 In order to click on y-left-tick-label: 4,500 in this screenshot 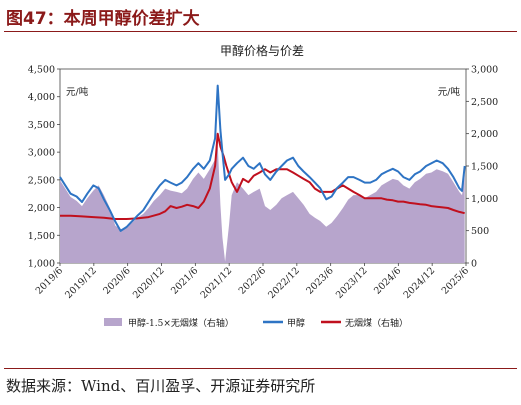, I will do `click(41, 70)`.